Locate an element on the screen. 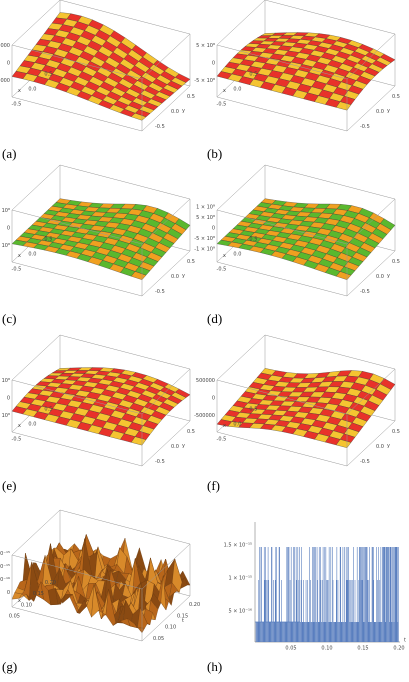 Image resolution: width=409 pixels, height=682 pixels. y-tick-label: 0.20 is located at coordinates (194, 605).